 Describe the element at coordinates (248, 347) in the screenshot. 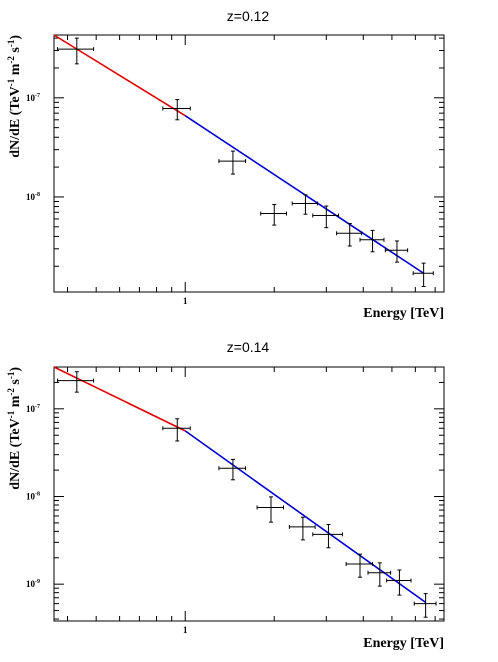

I see `chart-title: z=0.14` at that location.